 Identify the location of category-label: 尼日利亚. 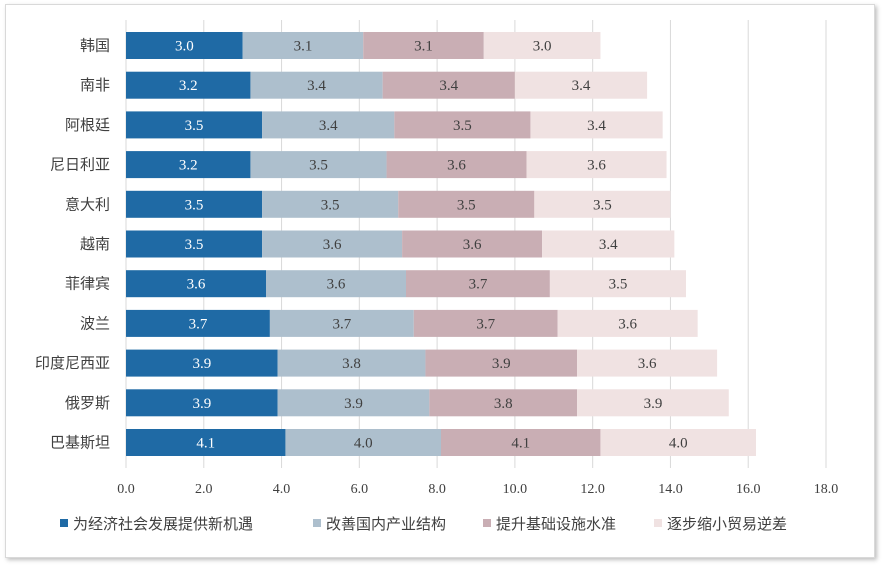
(80, 165).